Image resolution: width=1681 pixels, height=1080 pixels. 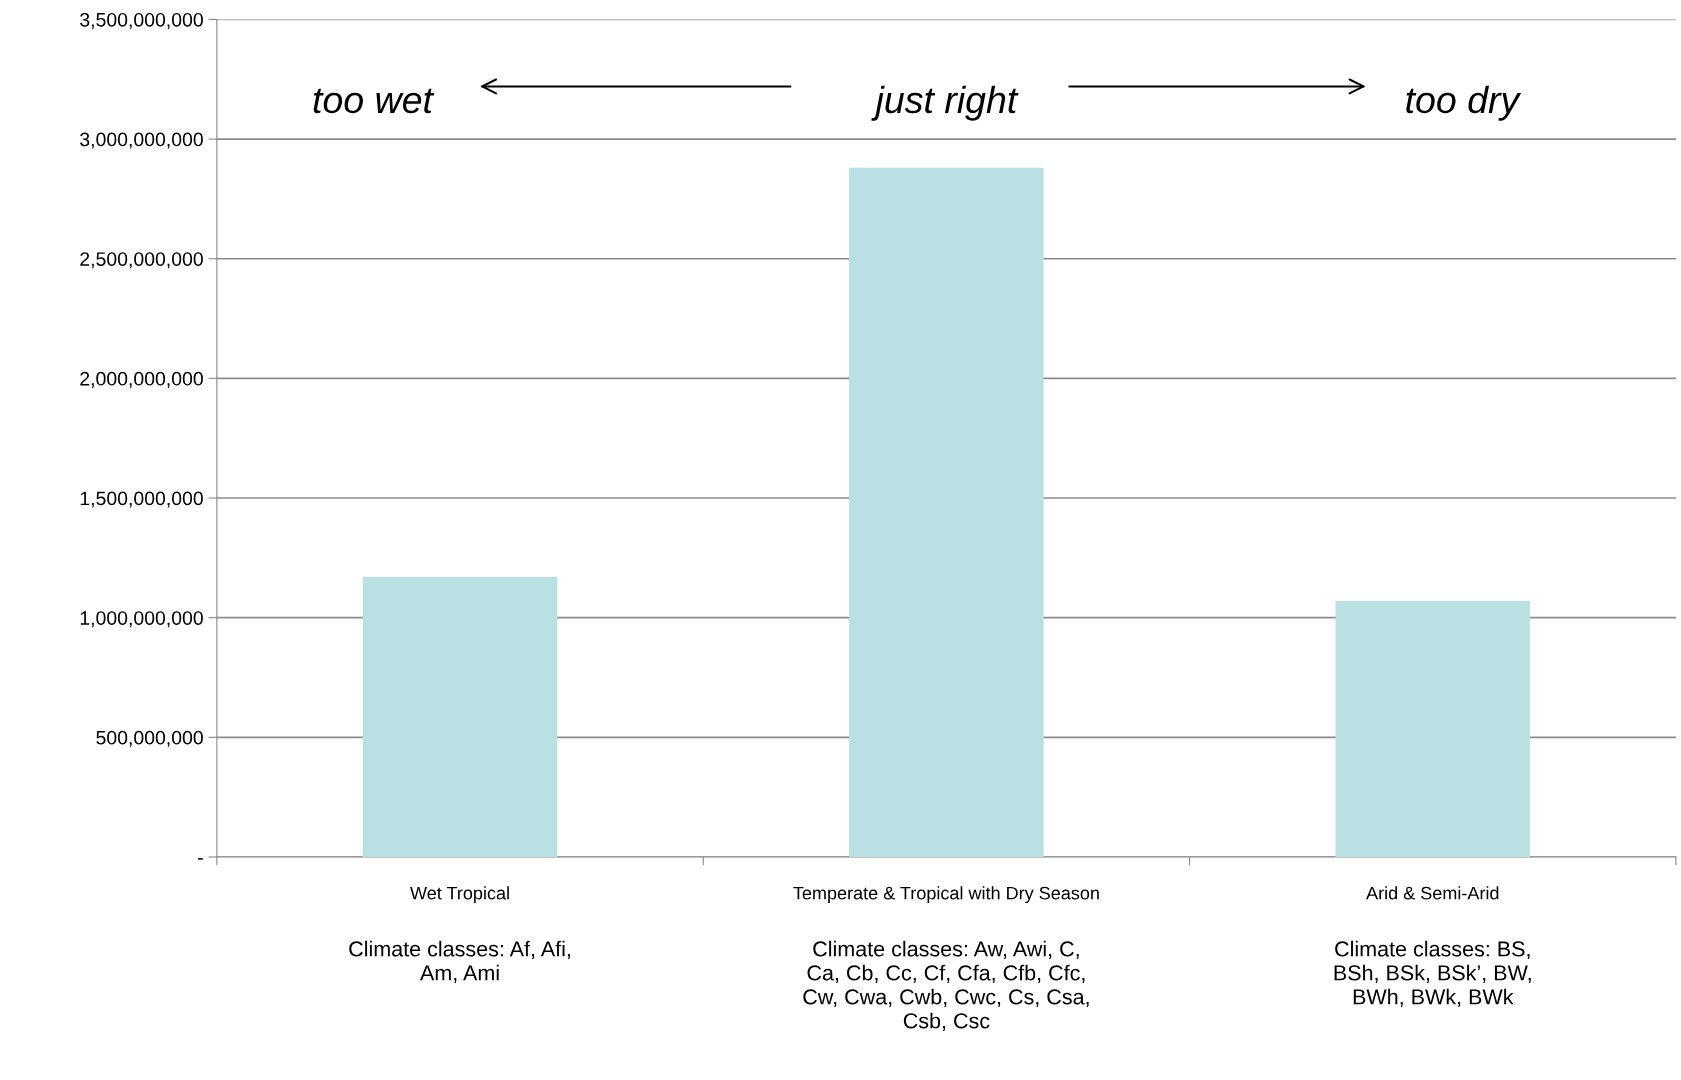 What do you see at coordinates (1432, 893) in the screenshot?
I see `x-tick-label: Arid & Semi-Arid` at bounding box center [1432, 893].